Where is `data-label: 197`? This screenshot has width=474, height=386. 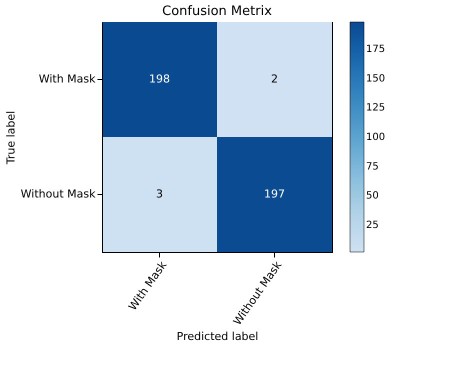
data-label: 197 is located at coordinates (274, 194).